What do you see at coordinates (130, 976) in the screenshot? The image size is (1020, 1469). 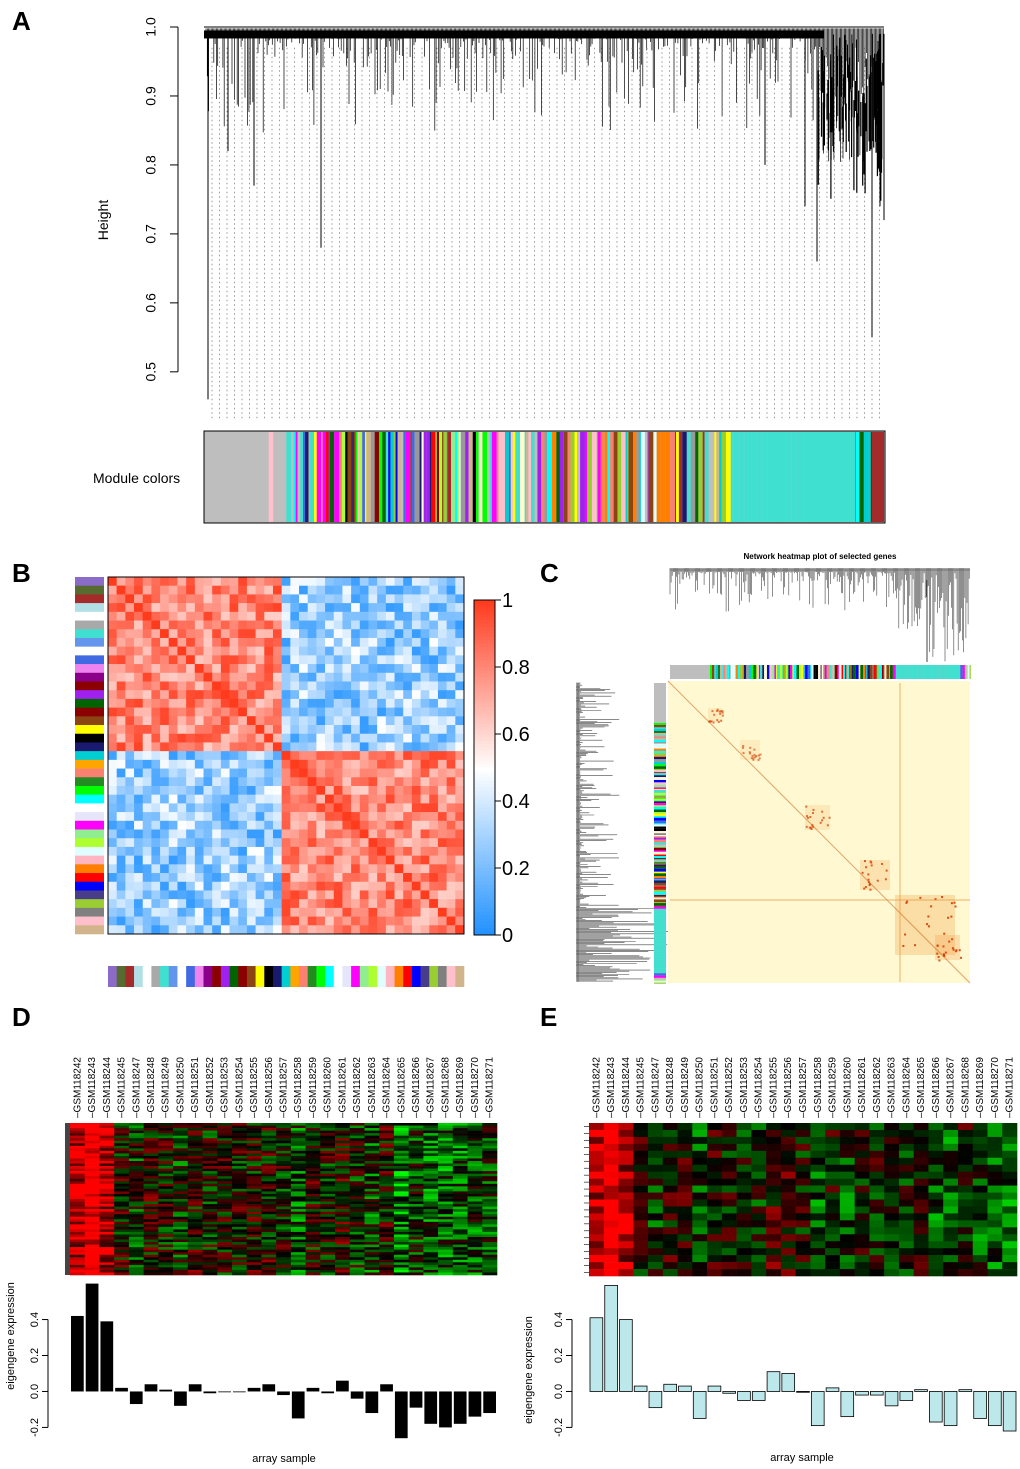 I see `col-module-color` at bounding box center [130, 976].